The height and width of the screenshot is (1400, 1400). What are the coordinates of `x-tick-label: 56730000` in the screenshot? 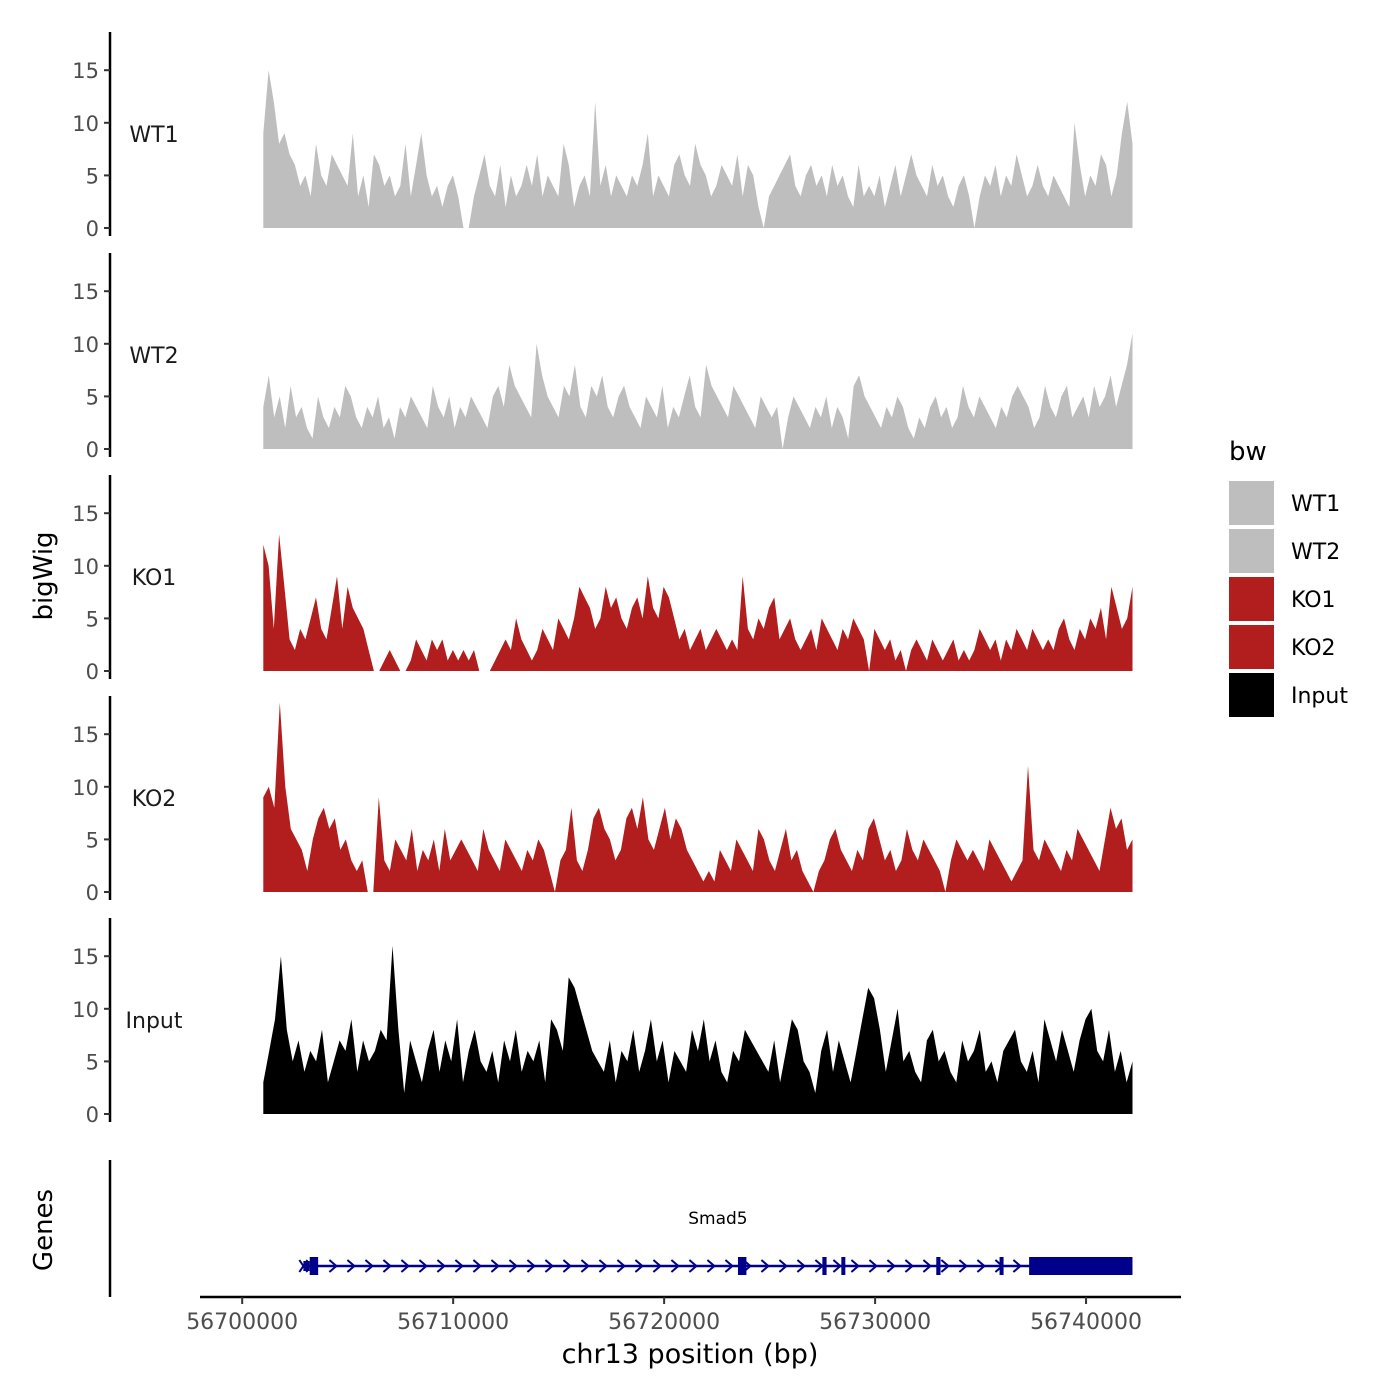 It's located at (875, 1322).